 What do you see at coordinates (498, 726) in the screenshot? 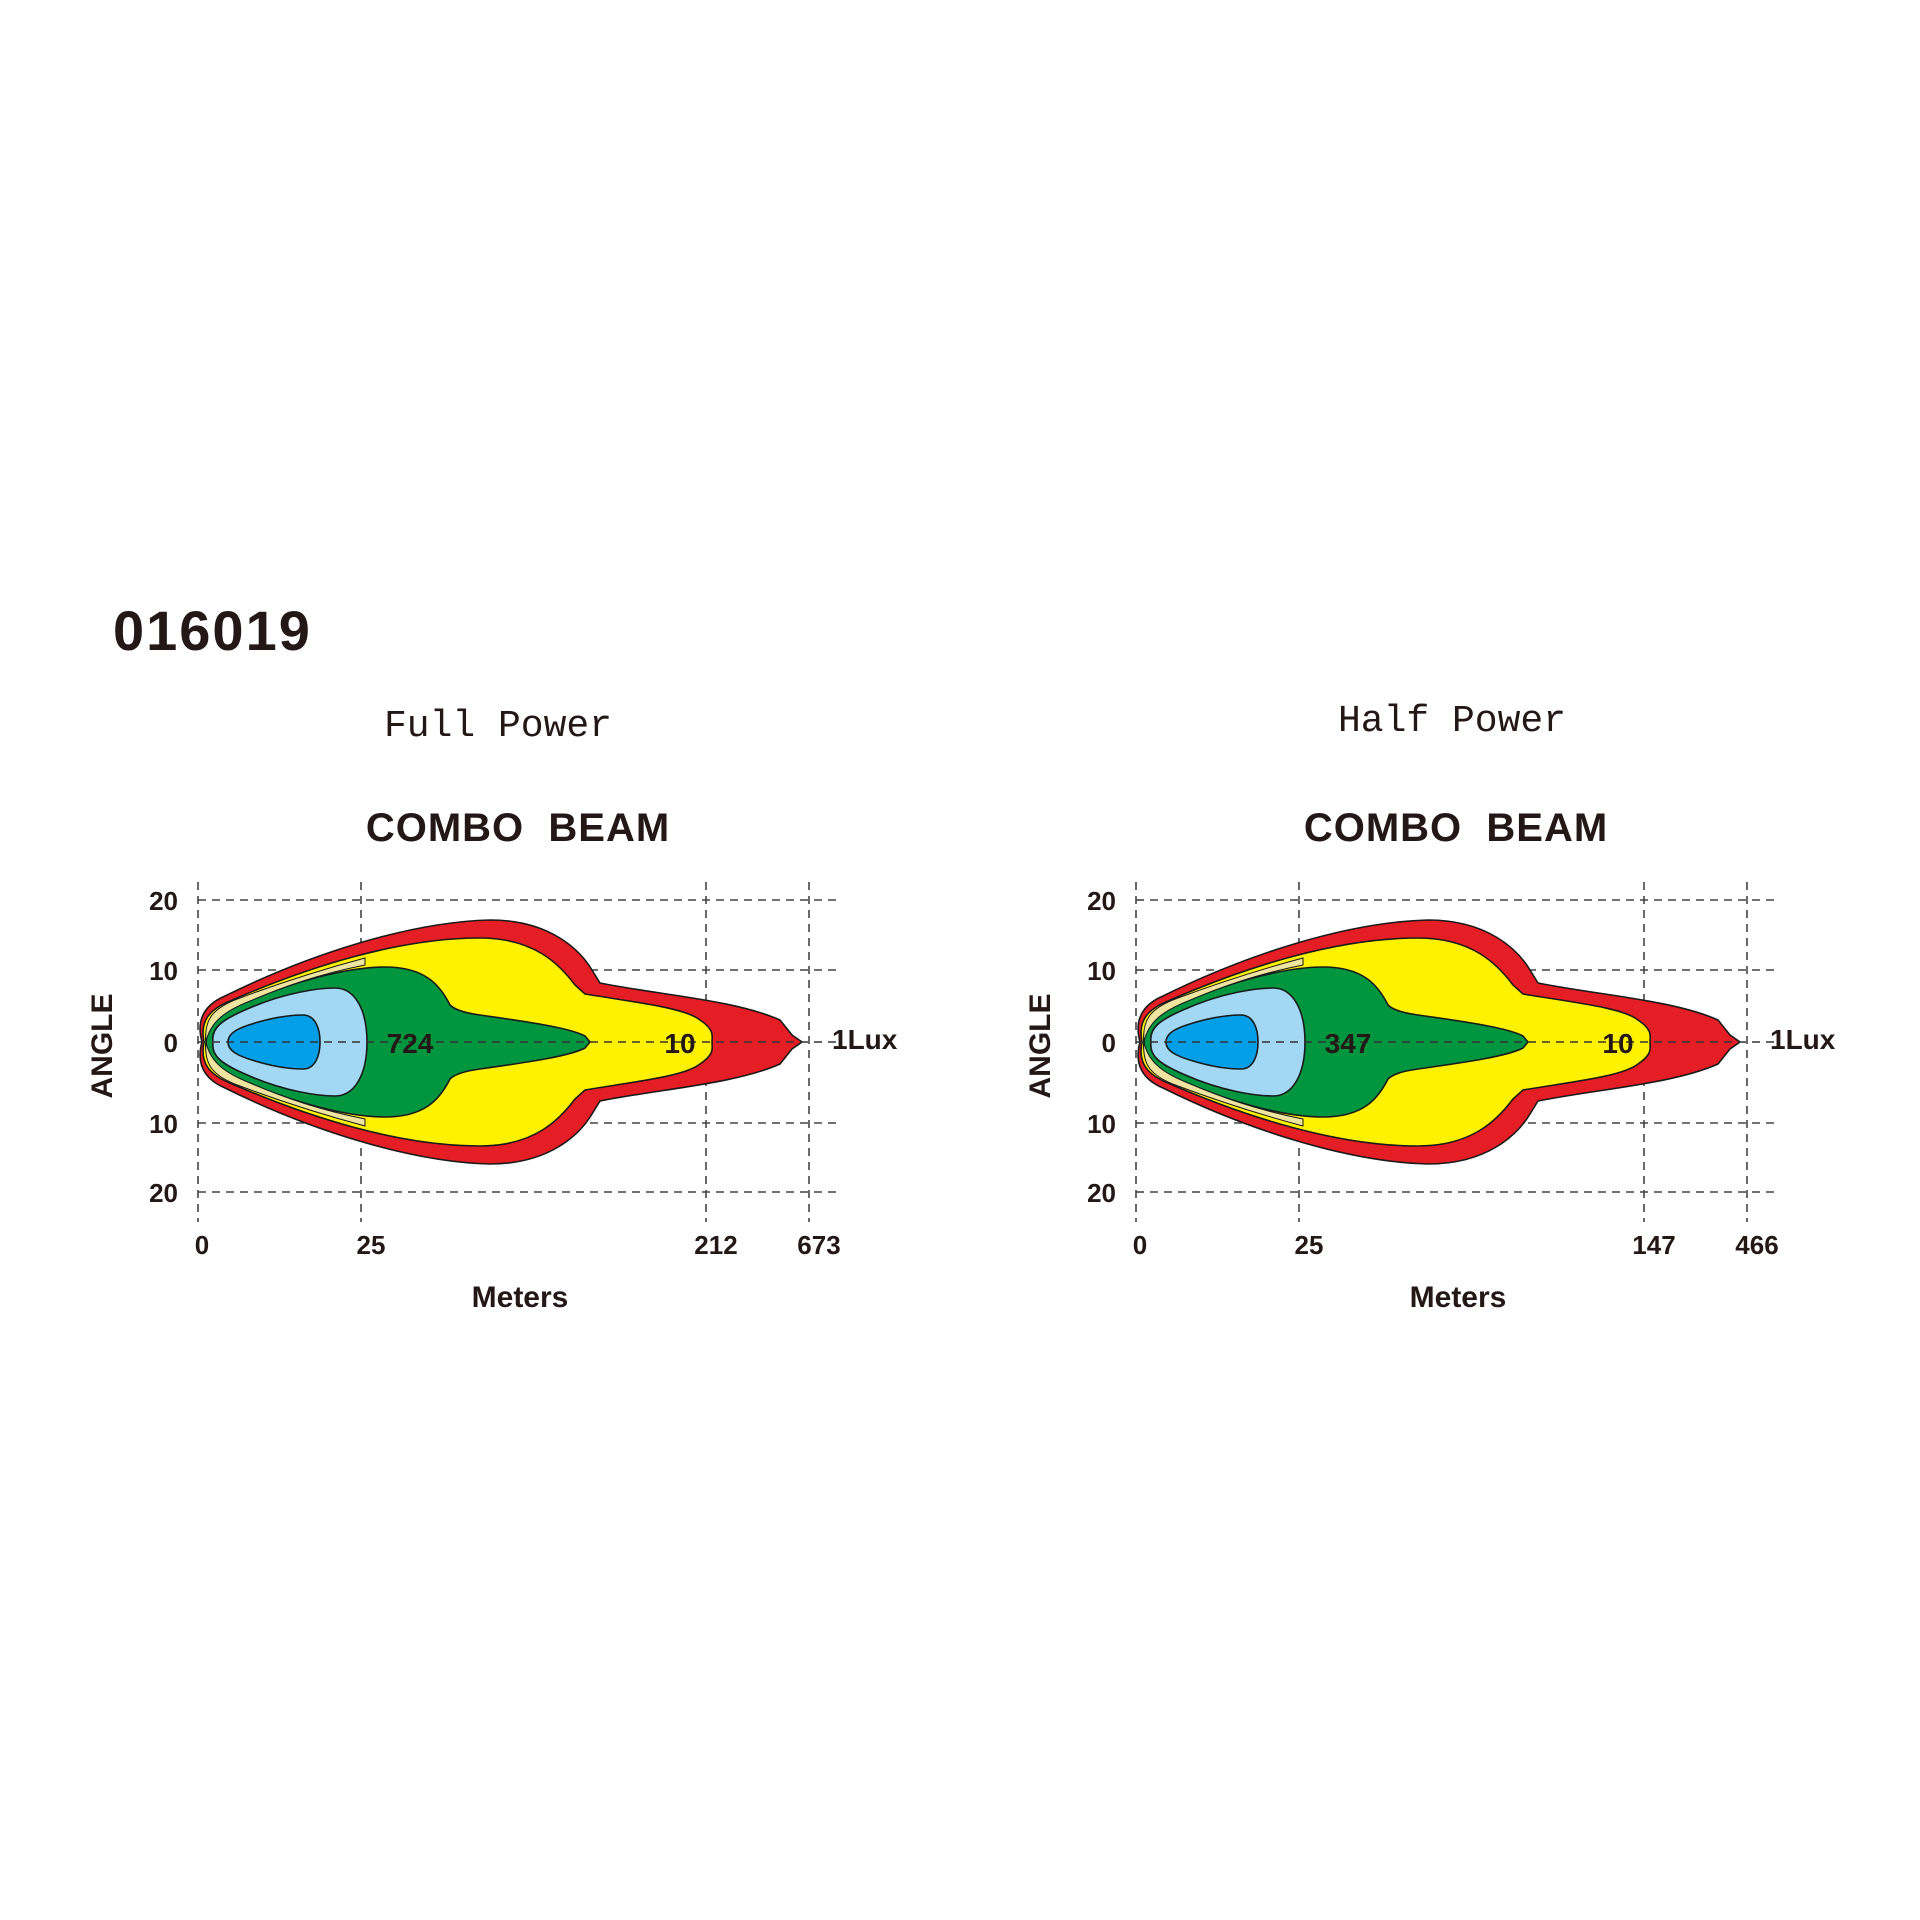
I see `full-power-label: Full Power` at bounding box center [498, 726].